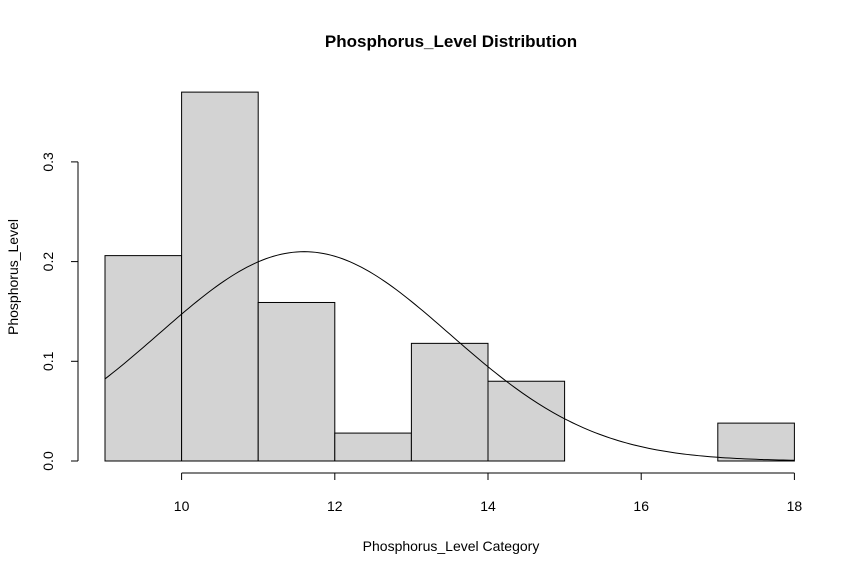  Describe the element at coordinates (488, 493) in the screenshot. I see `x-axis: 10 12 14 16 18` at that location.